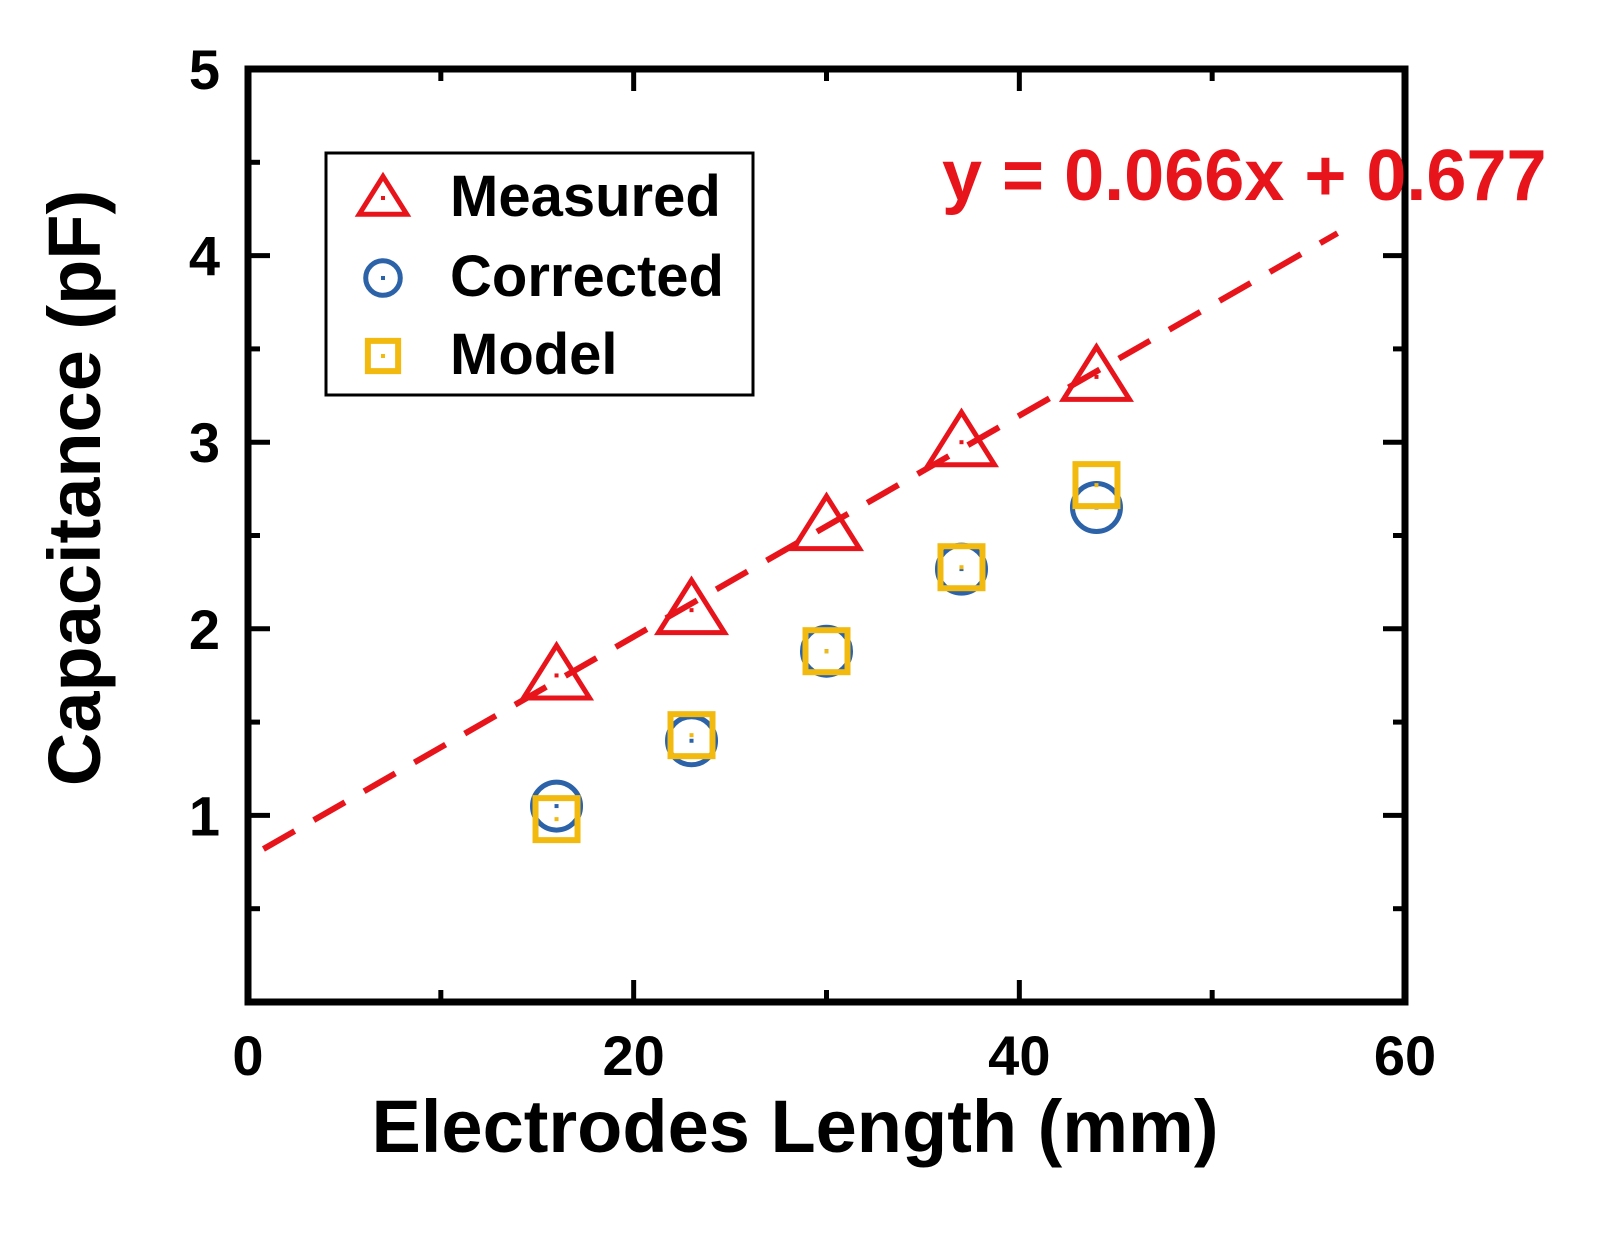  What do you see at coordinates (74, 488) in the screenshot?
I see `y-axis-title: Capacitance (pF)` at bounding box center [74, 488].